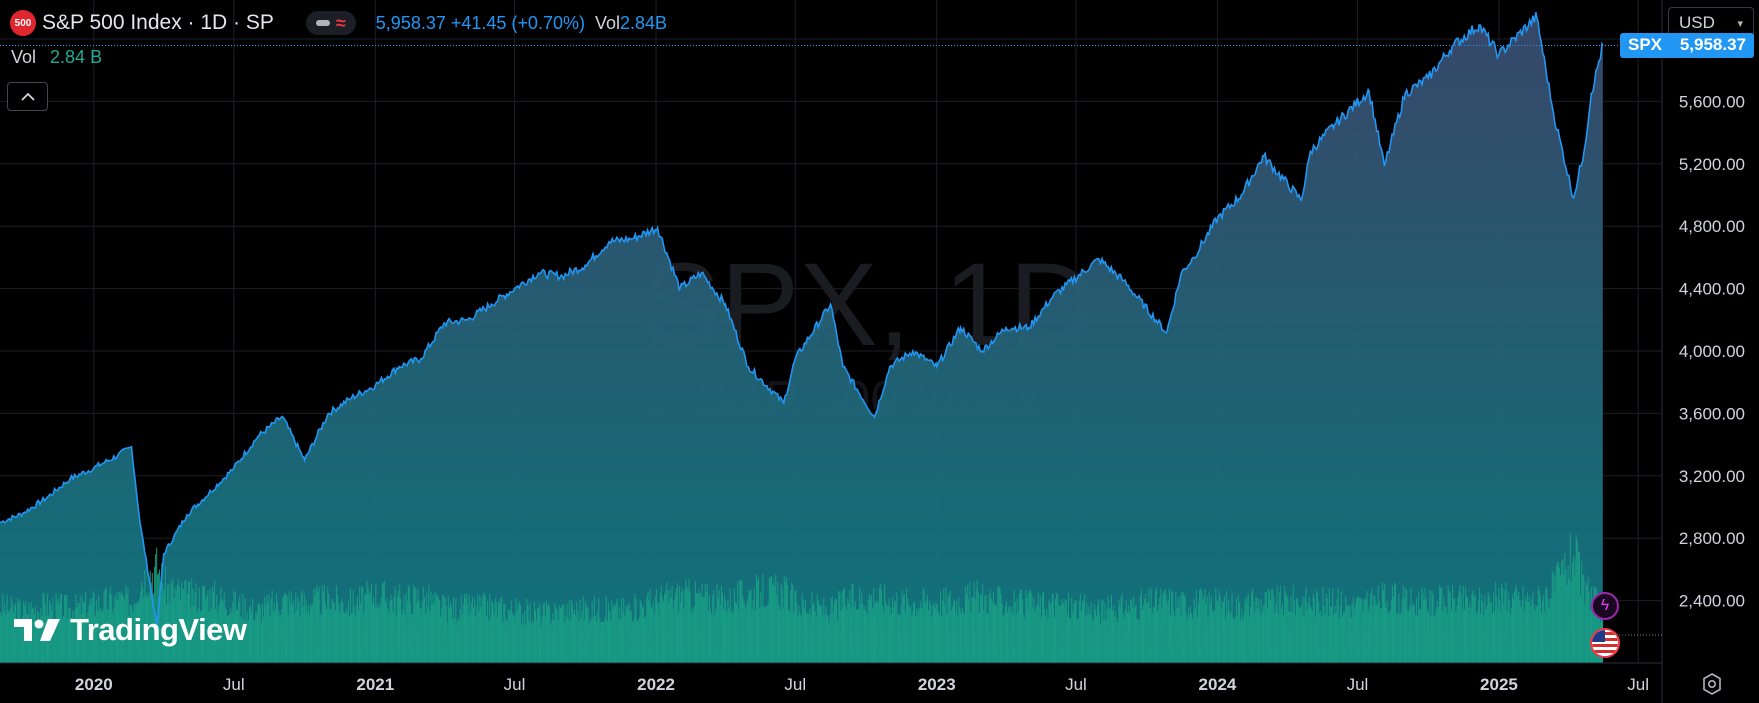  What do you see at coordinates (1712, 684) in the screenshot?
I see `settings-icon` at bounding box center [1712, 684].